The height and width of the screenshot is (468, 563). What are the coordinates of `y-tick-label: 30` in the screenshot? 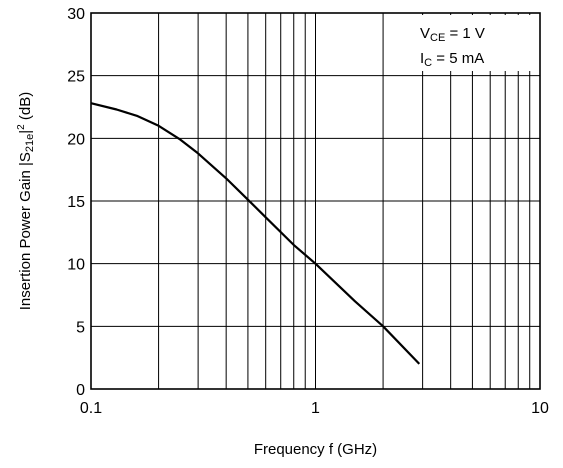 It's located at (76, 14).